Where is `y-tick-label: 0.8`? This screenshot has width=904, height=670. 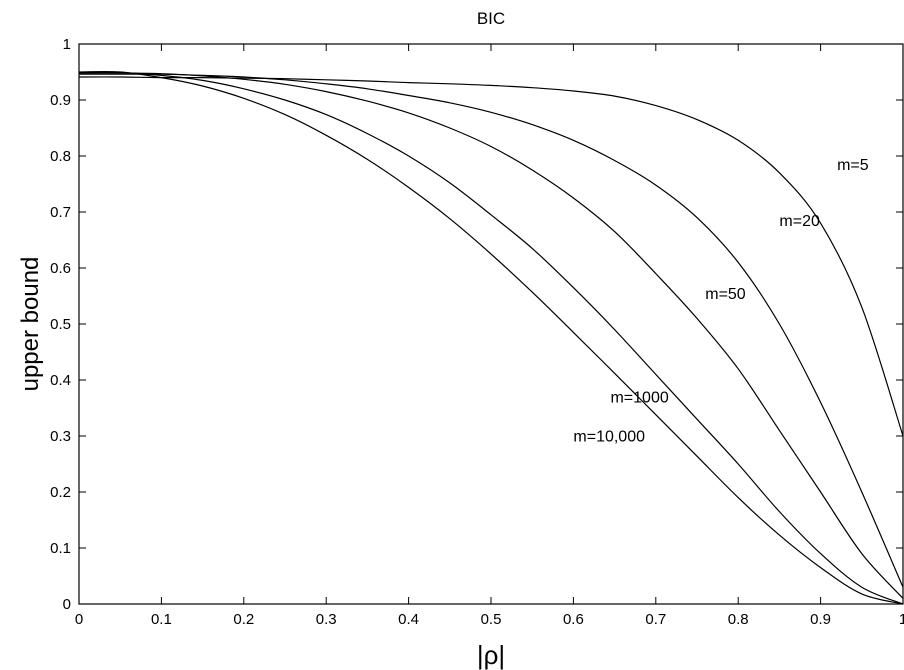
y-tick-label: 0.8 is located at coordinates (60, 156).